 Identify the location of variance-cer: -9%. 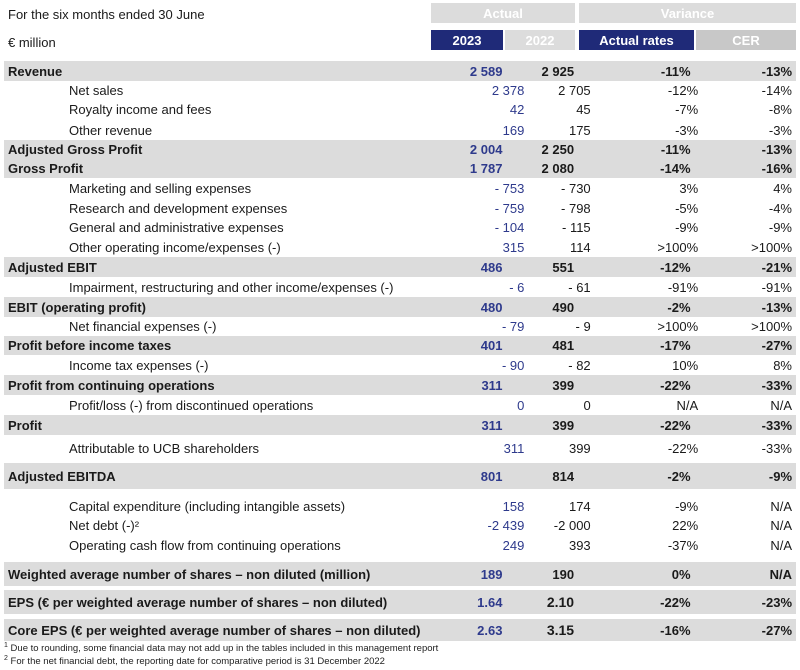
(780, 476).